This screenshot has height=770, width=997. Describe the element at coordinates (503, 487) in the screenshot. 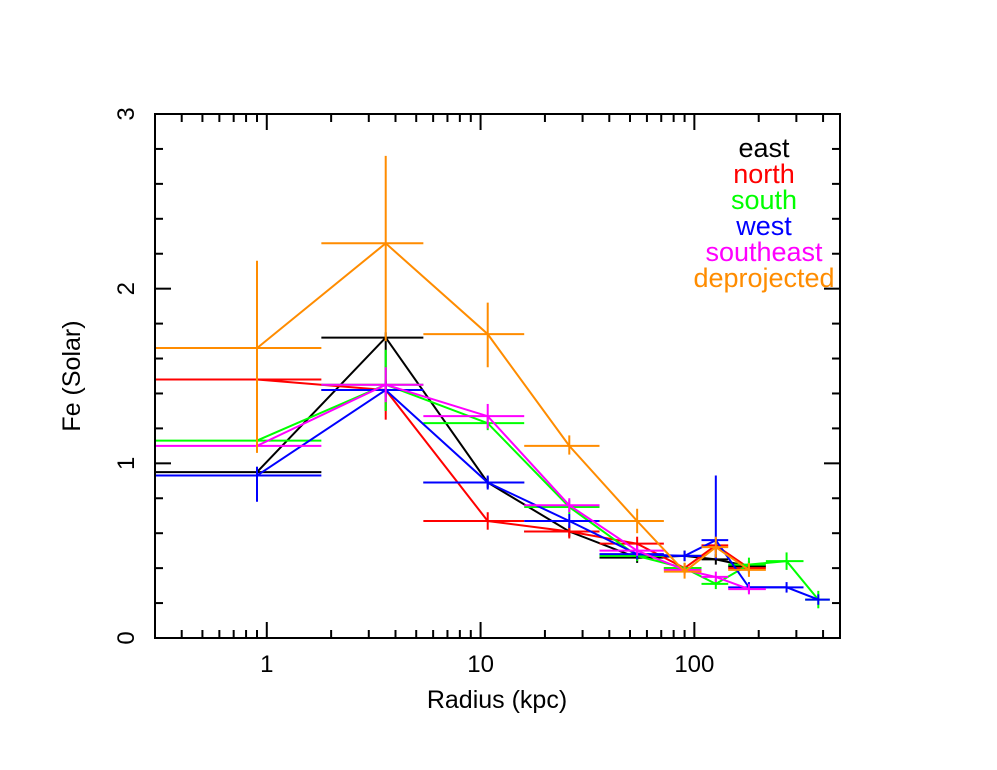

I see `series-line-southeast` at that location.